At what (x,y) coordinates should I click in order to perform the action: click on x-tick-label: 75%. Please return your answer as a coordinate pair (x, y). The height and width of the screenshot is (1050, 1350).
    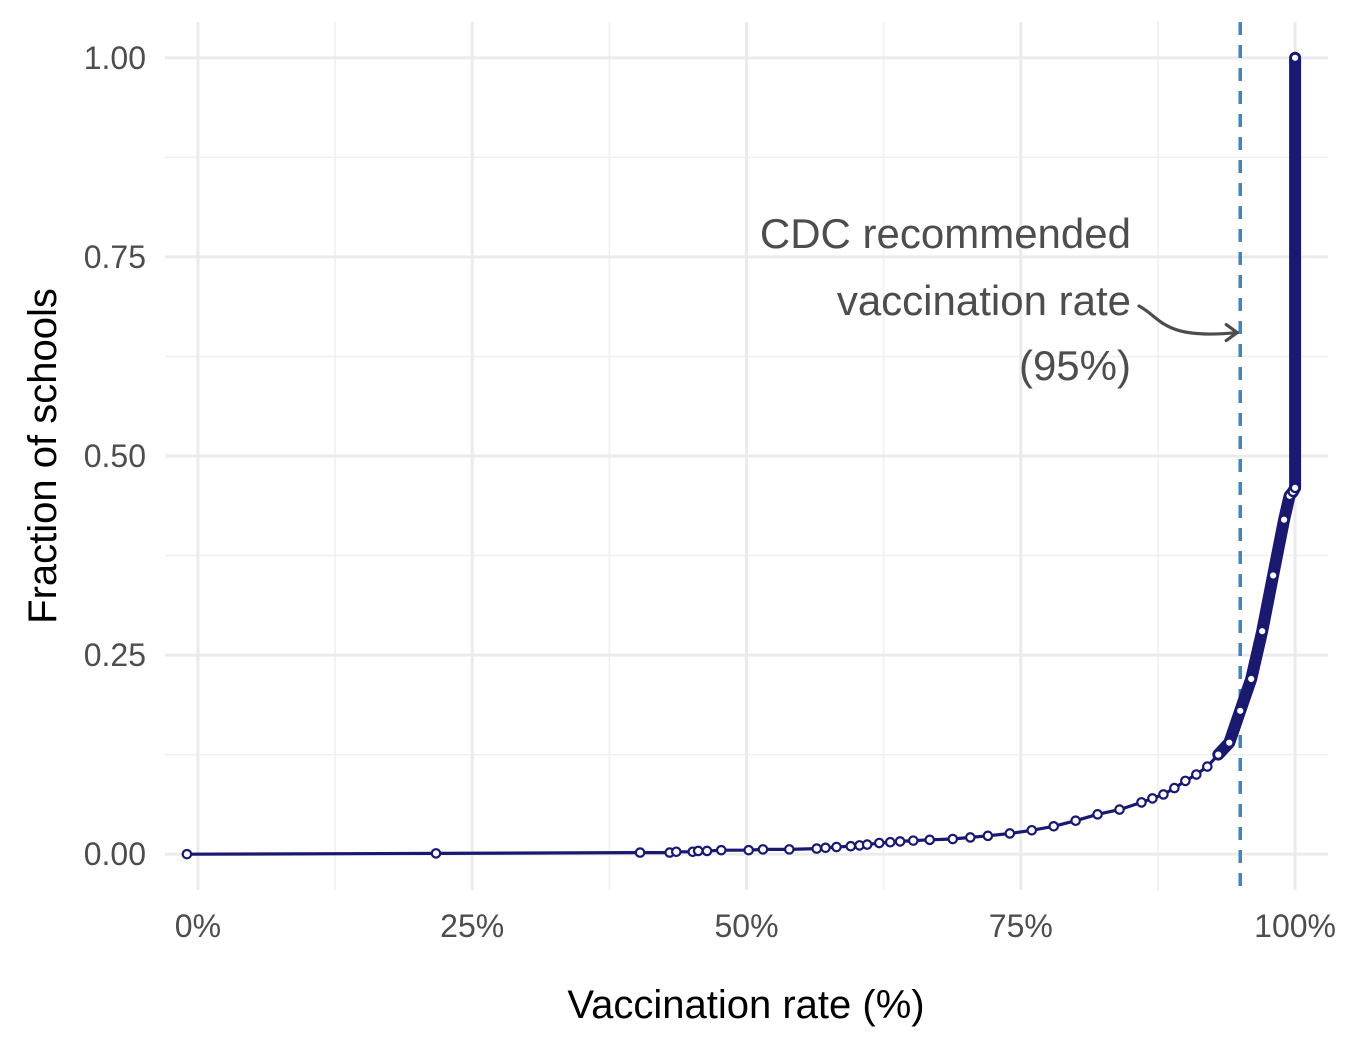
    Looking at the image, I should click on (1021, 926).